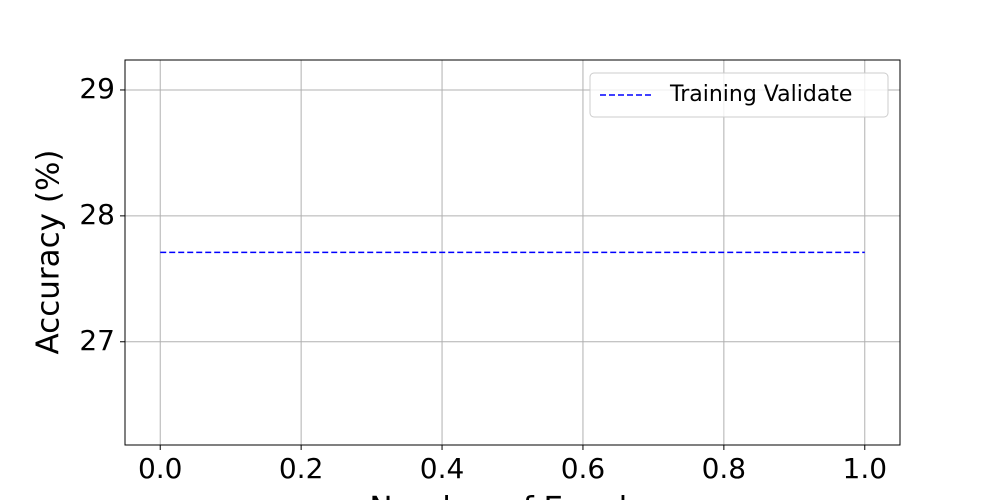  What do you see at coordinates (583, 468) in the screenshot?
I see `x-tick-label: 0.6` at bounding box center [583, 468].